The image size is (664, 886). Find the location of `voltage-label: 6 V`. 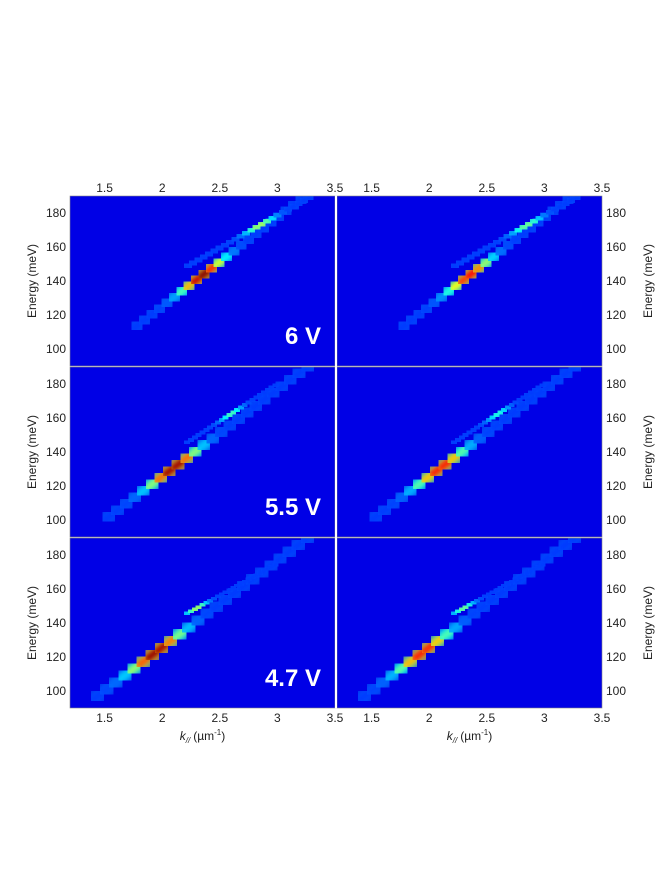

voltage-label: 6 V is located at coordinates (303, 336).